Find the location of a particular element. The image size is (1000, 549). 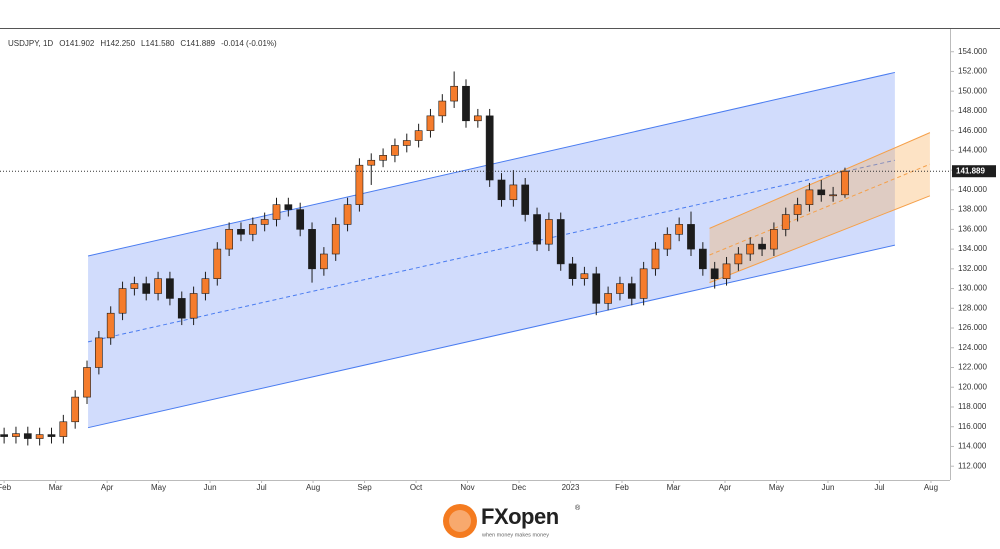

y-tick-label: 128.000 is located at coordinates (972, 307).